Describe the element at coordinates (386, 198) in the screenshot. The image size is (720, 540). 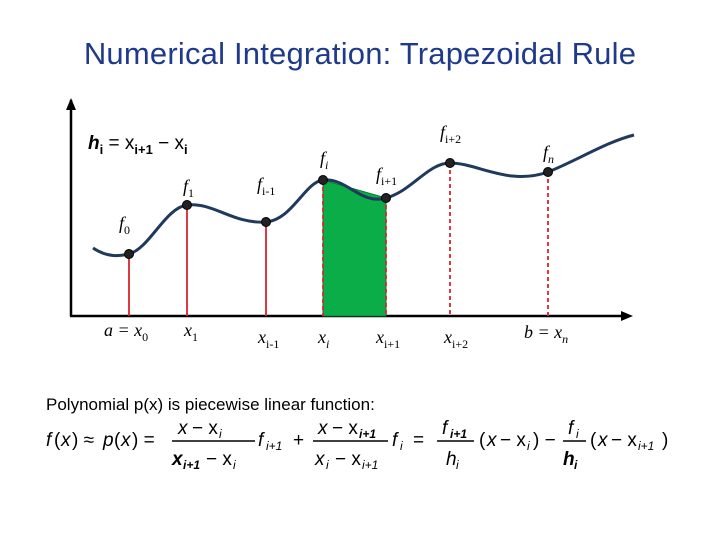
I see `point-fip1` at that location.